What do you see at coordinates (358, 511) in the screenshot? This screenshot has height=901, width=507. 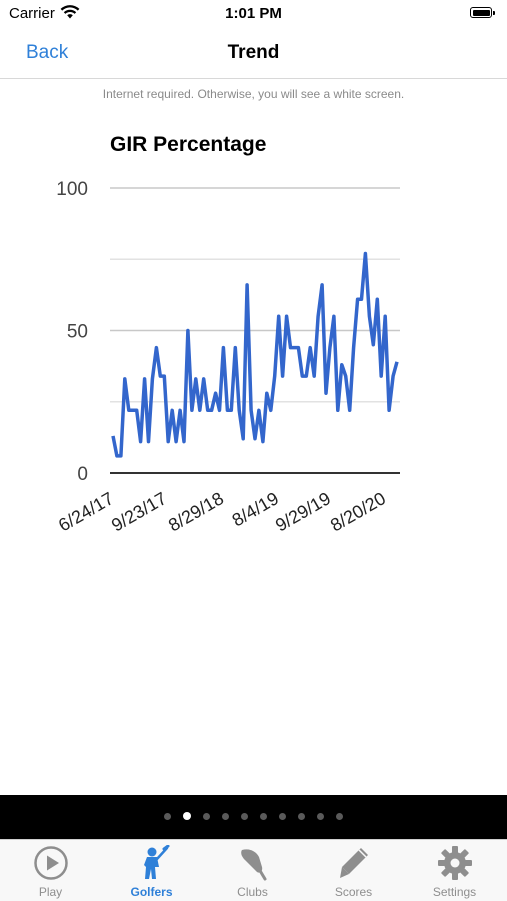 I see `x-tick-label: 8/20/20` at bounding box center [358, 511].